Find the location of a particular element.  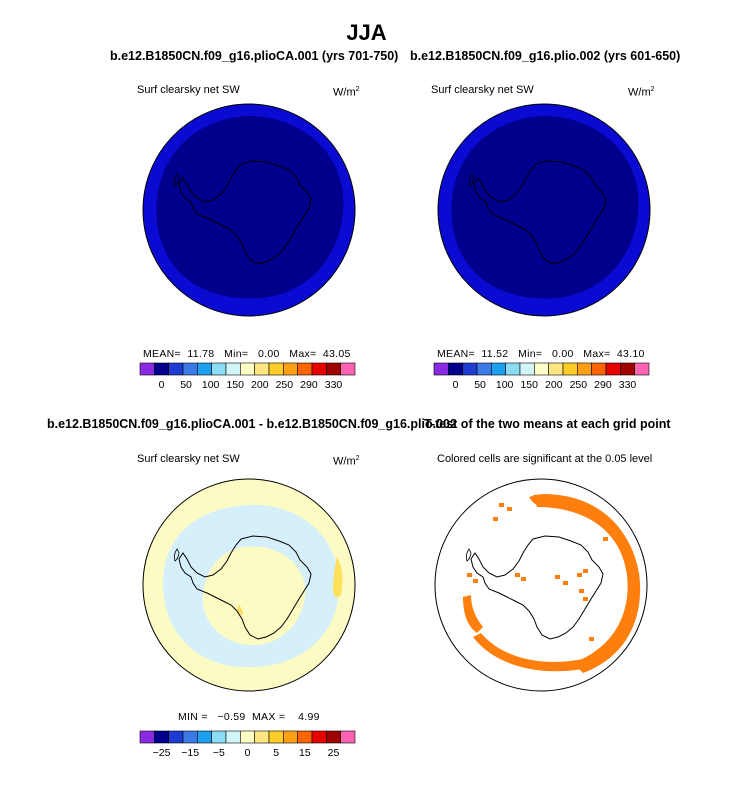

colorbar-tick-6: 290 is located at coordinates (309, 385).